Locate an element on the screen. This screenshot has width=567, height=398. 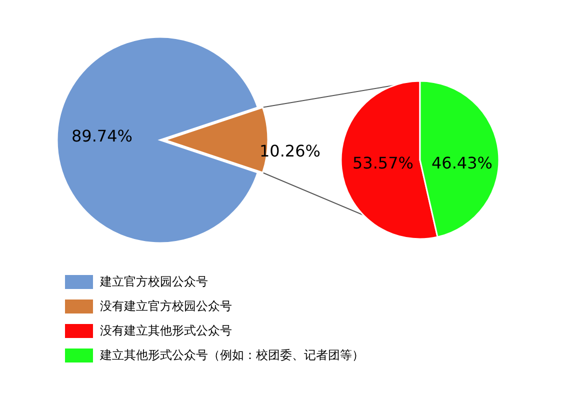
legend-label: 建立官方校园公众号 is located at coordinates (153, 281).